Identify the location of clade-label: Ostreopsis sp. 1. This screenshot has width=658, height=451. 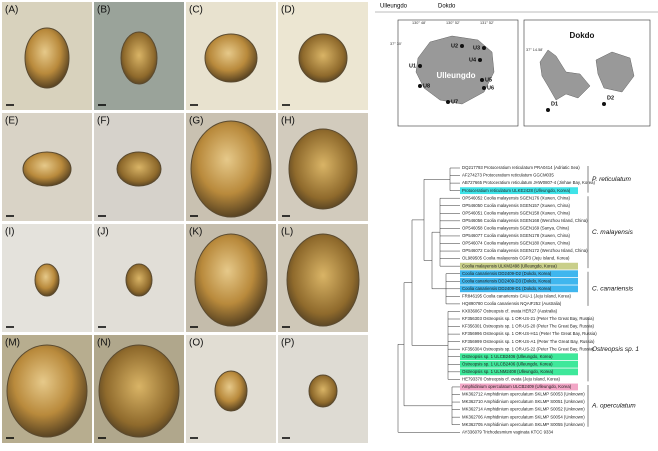
(615, 349).